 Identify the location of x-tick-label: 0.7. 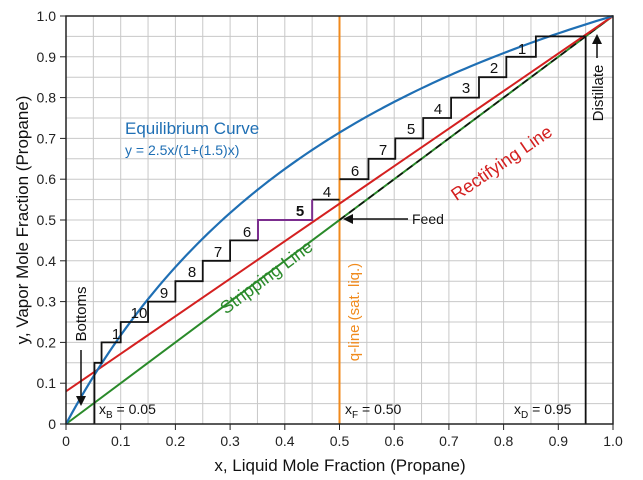
(449, 441).